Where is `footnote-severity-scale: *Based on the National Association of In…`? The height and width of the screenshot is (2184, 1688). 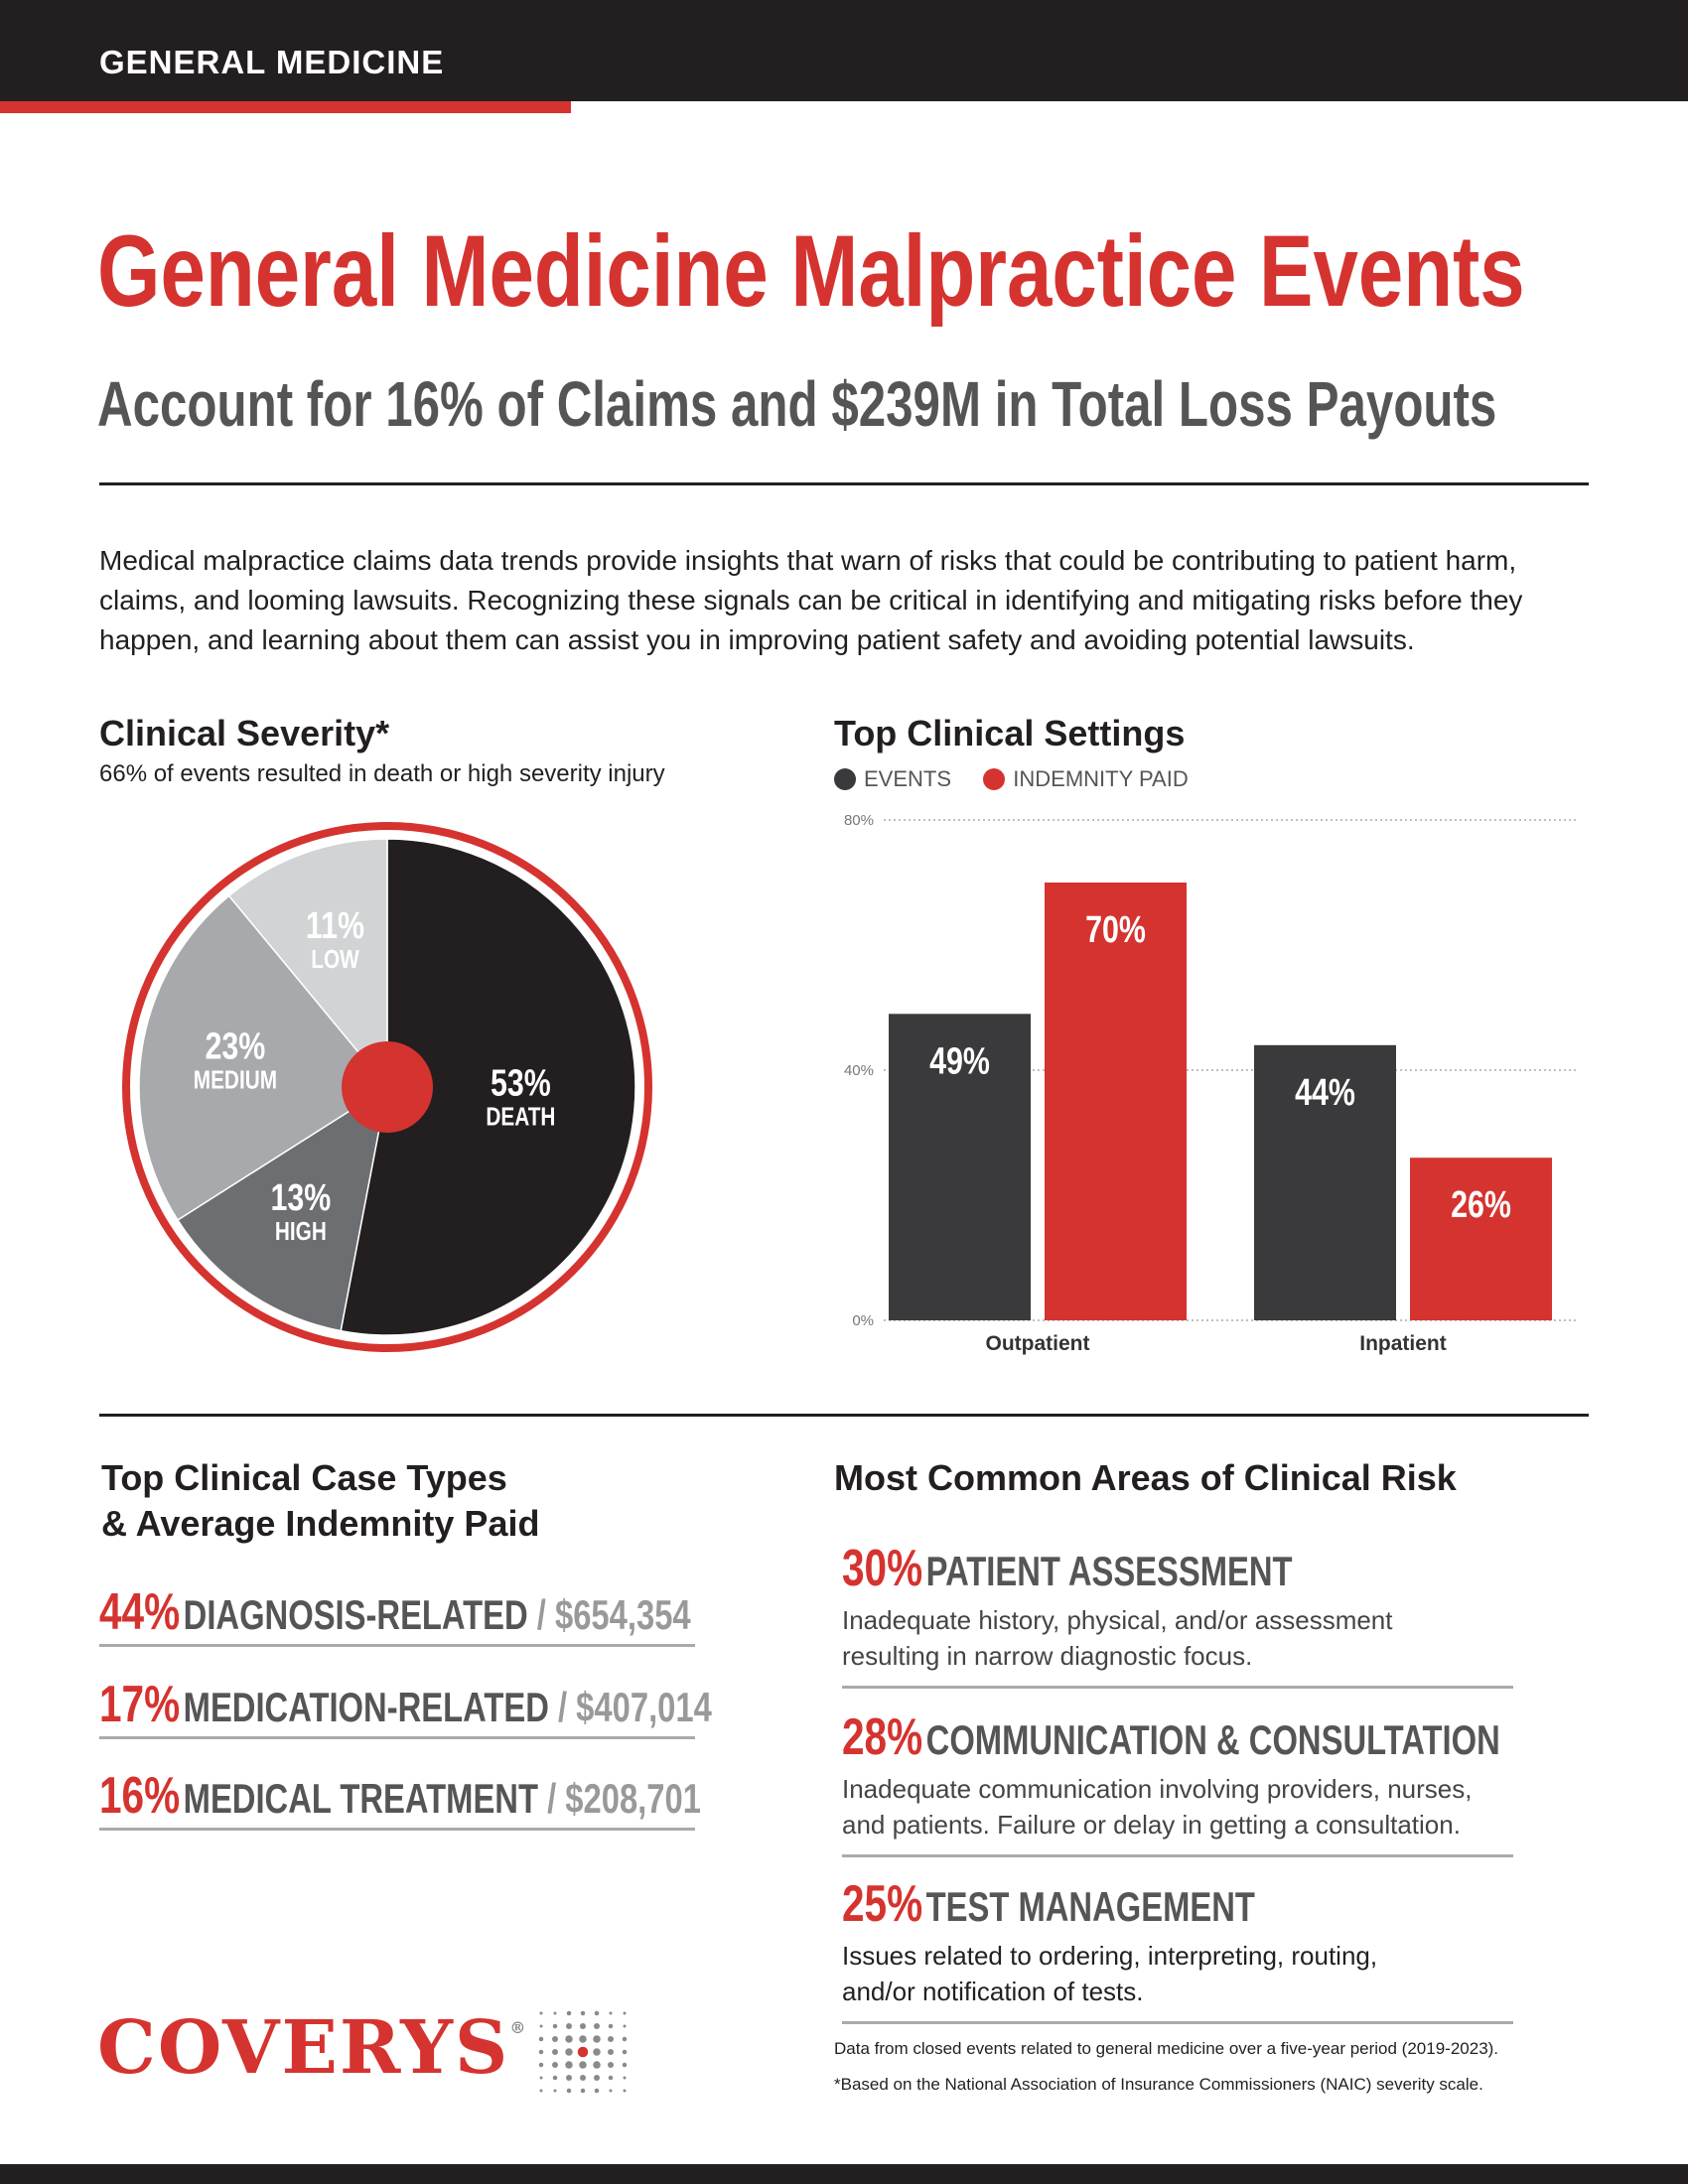 footnote-severity-scale: *Based on the National Association of In… is located at coordinates (1158, 2084).